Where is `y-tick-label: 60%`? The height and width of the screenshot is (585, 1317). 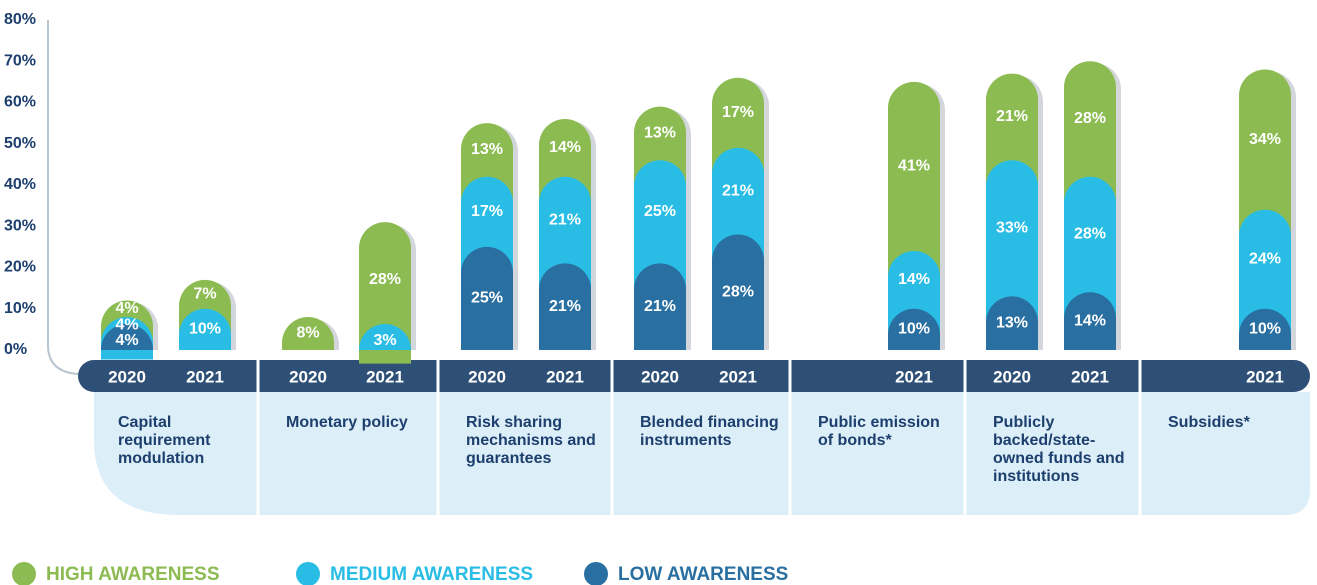
y-tick-label: 60% is located at coordinates (20, 102).